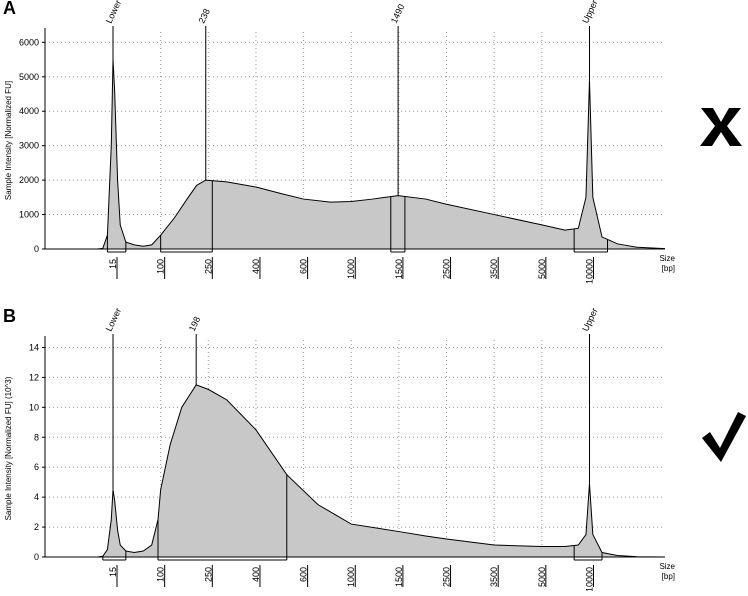 This screenshot has width=748, height=596. I want to click on y-tick-label: 6000, so click(29, 42).